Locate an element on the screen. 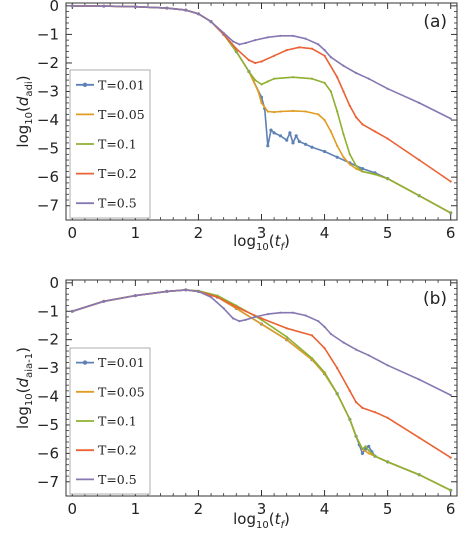 The height and width of the screenshot is (546, 474). y-title-var-sub: adi is located at coordinates (29, 88).